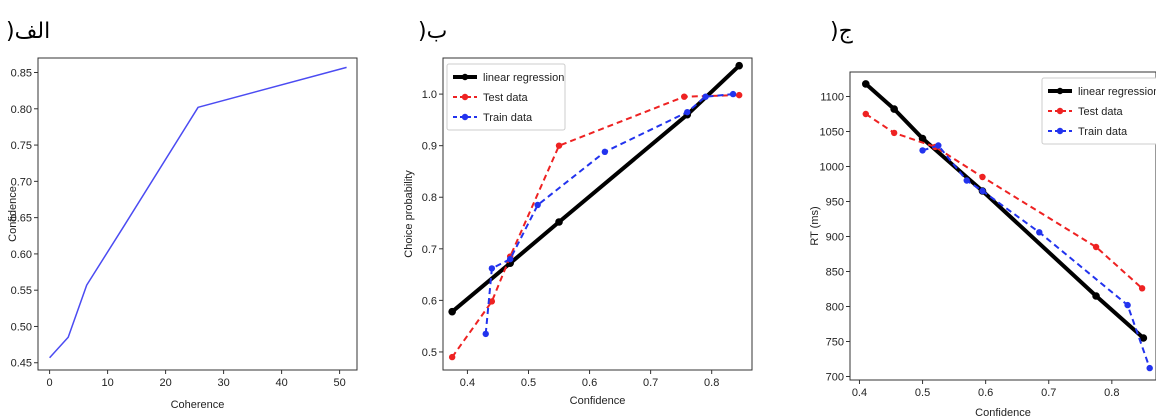 The height and width of the screenshot is (418, 1156). I want to click on y-tick-label: 0.6, so click(429, 301).